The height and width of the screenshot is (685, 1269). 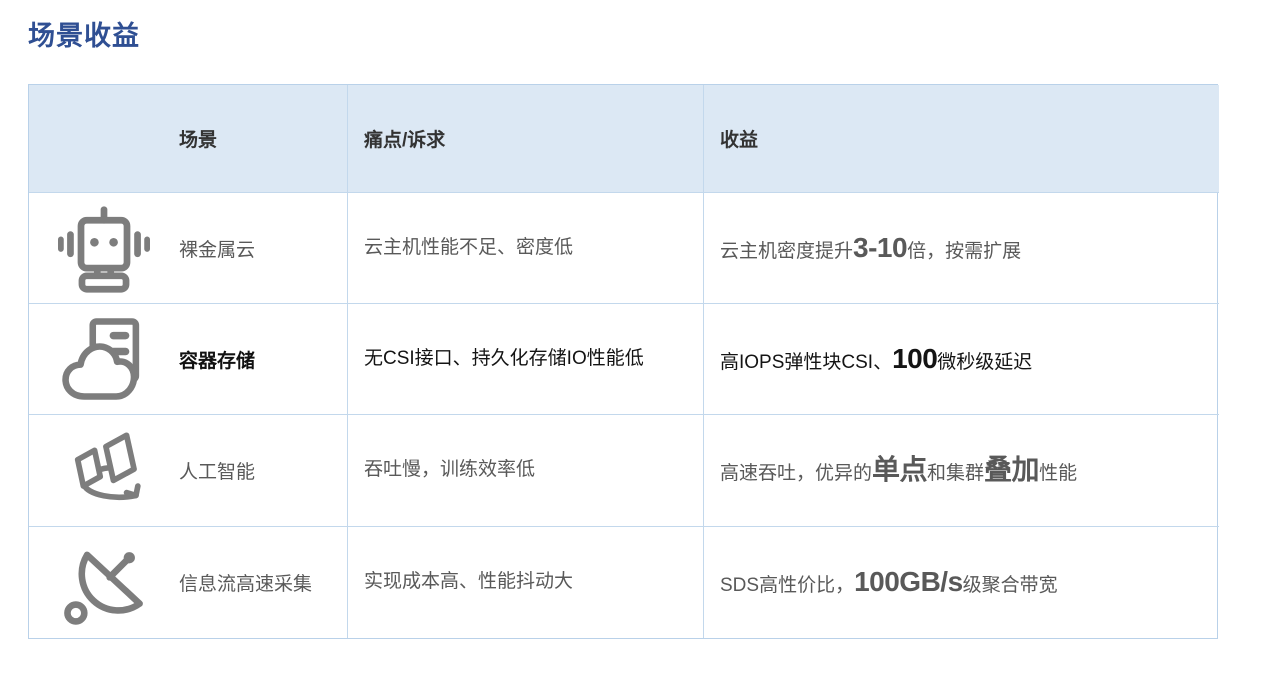 What do you see at coordinates (908, 582) in the screenshot?
I see `benefit-emphasis: 100GB/s` at bounding box center [908, 582].